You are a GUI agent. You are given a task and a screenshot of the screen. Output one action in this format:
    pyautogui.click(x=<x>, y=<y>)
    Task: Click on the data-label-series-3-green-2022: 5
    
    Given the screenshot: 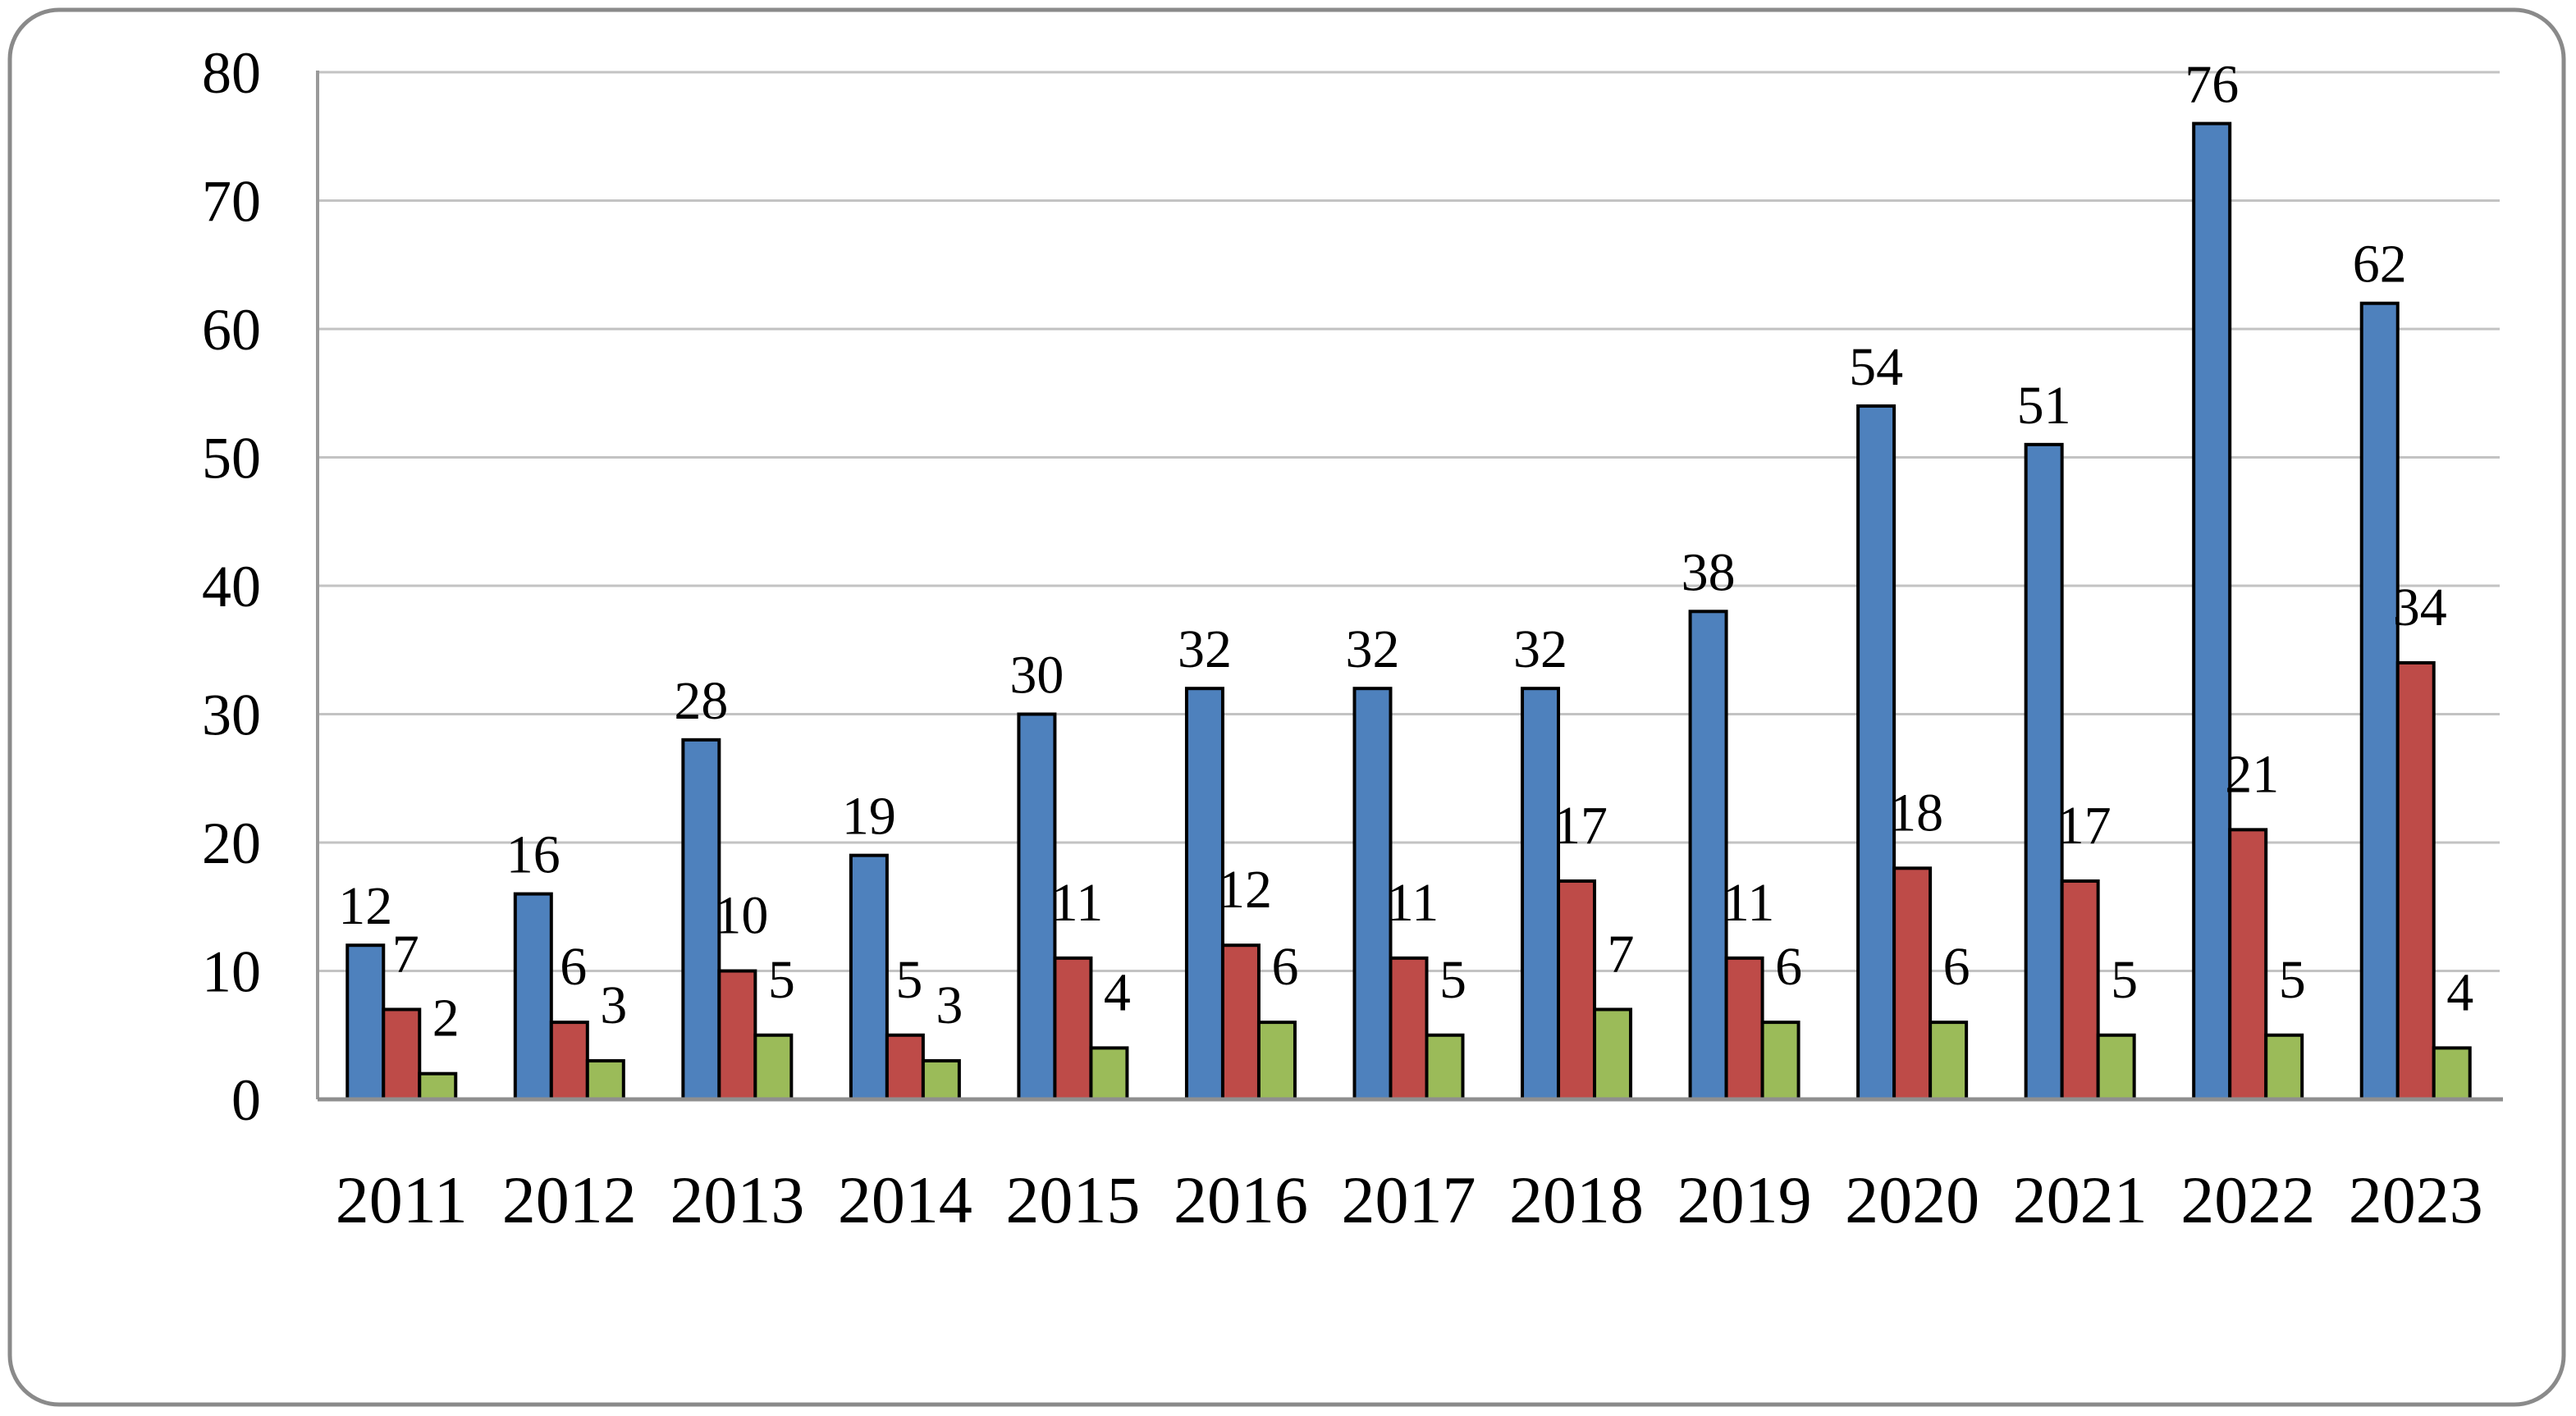 What is the action you would take?
    pyautogui.click(x=2292, y=980)
    